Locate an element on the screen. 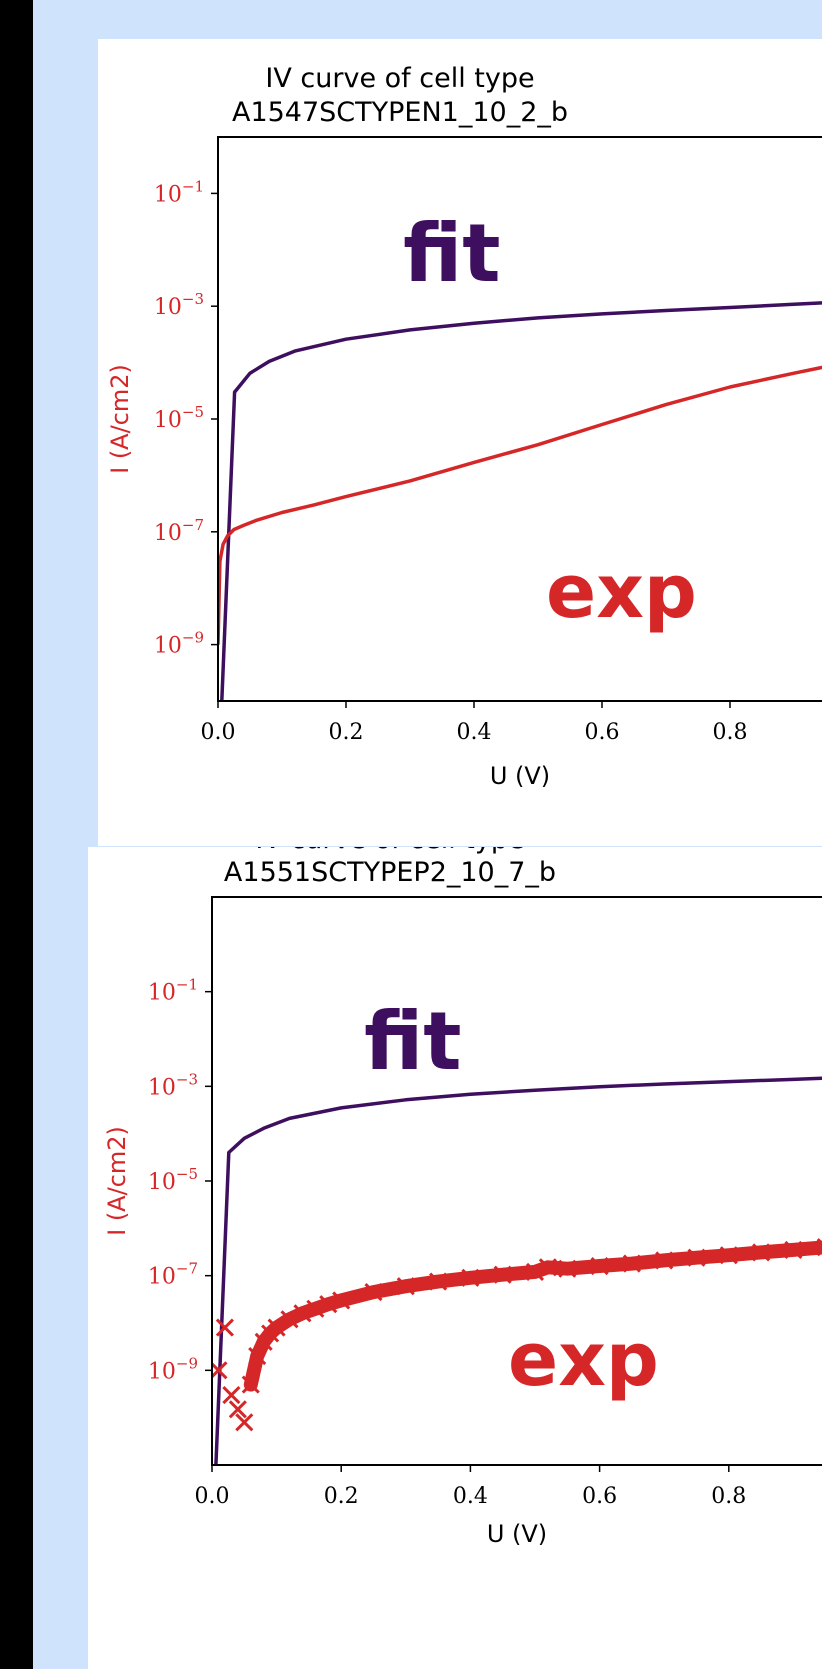 The height and width of the screenshot is (1669, 822). left-border-bar is located at coordinates (16, 834).